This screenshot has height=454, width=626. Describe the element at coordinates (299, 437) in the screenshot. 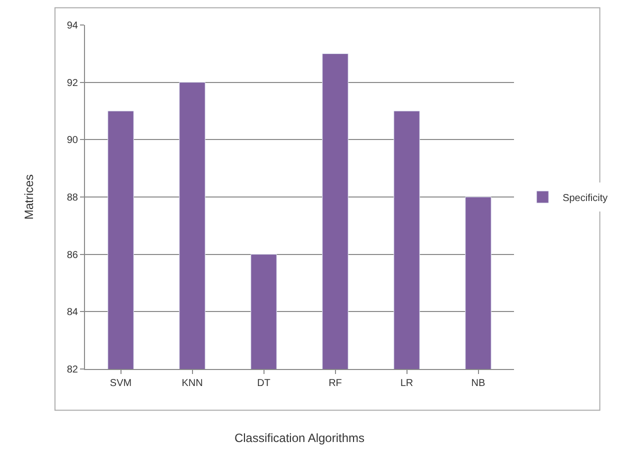

I see `x-axis-title: Classification Algorithms` at that location.